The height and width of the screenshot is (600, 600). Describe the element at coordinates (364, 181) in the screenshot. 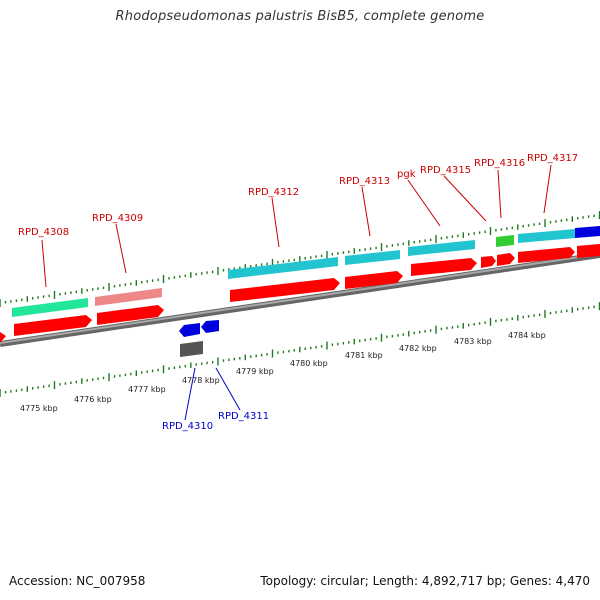

I see `gene-label: RPD_4313` at that location.